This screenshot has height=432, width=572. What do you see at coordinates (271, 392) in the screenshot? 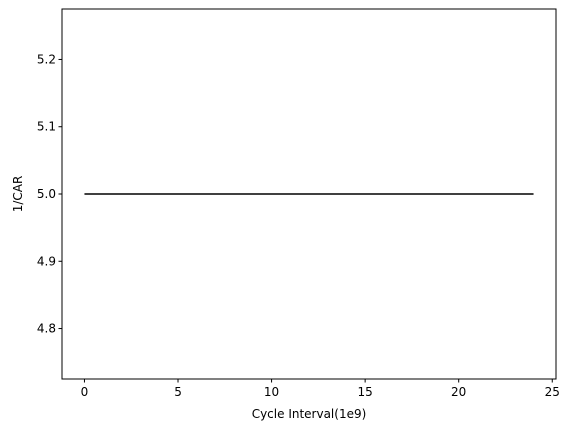
I see `x-tick-label: 10` at bounding box center [271, 392].